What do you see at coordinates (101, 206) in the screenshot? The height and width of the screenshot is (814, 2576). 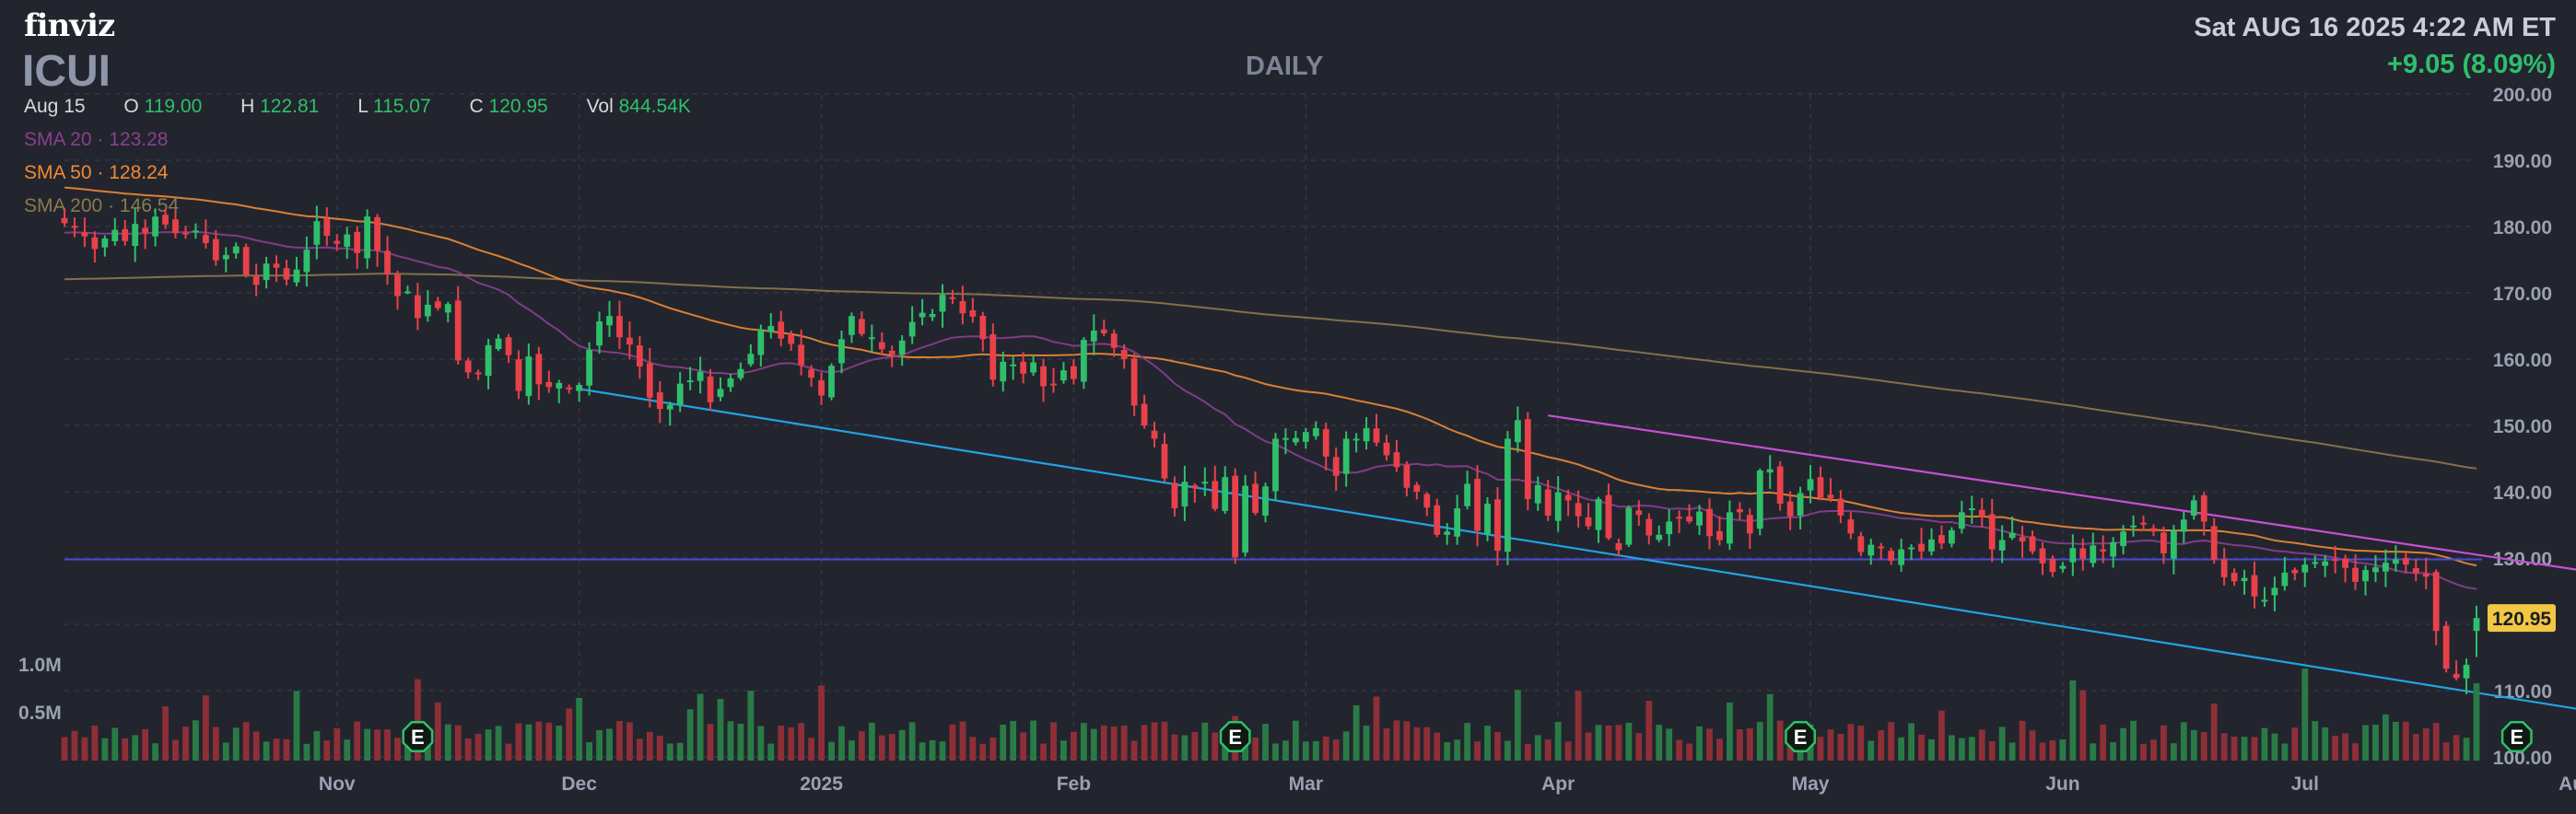 I see `sma-200-legend: SMA 200 · 146.54` at bounding box center [101, 206].